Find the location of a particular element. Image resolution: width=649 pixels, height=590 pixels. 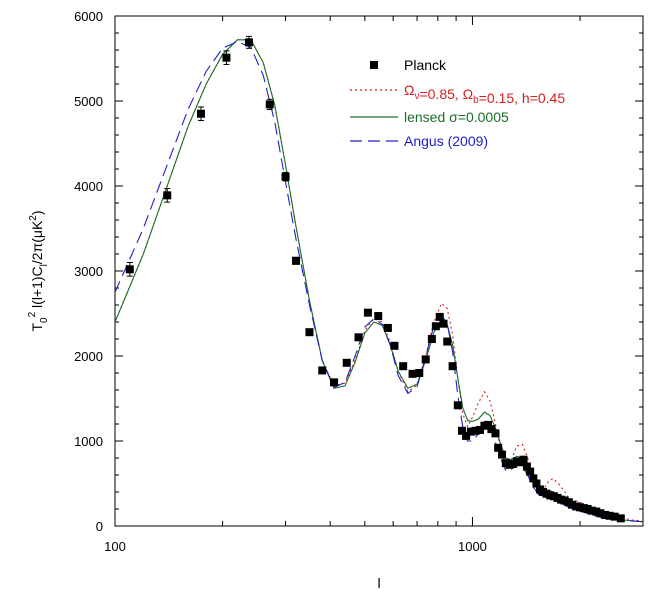

y-tick-label: 6000 is located at coordinates (88, 16).